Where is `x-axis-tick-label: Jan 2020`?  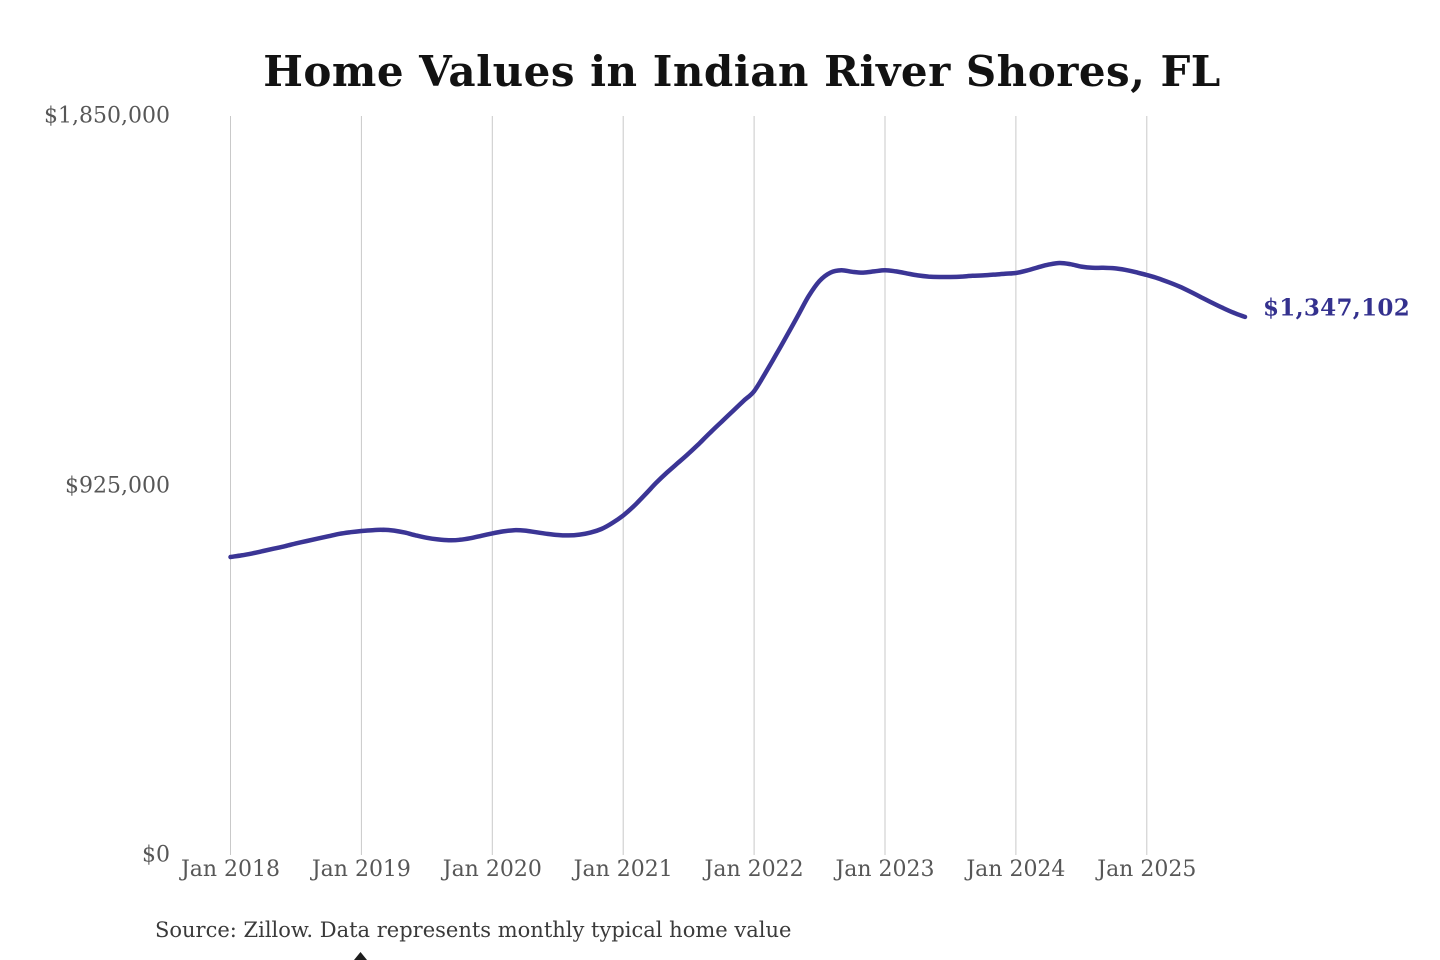 x-axis-tick-label: Jan 2020 is located at coordinates (492, 869).